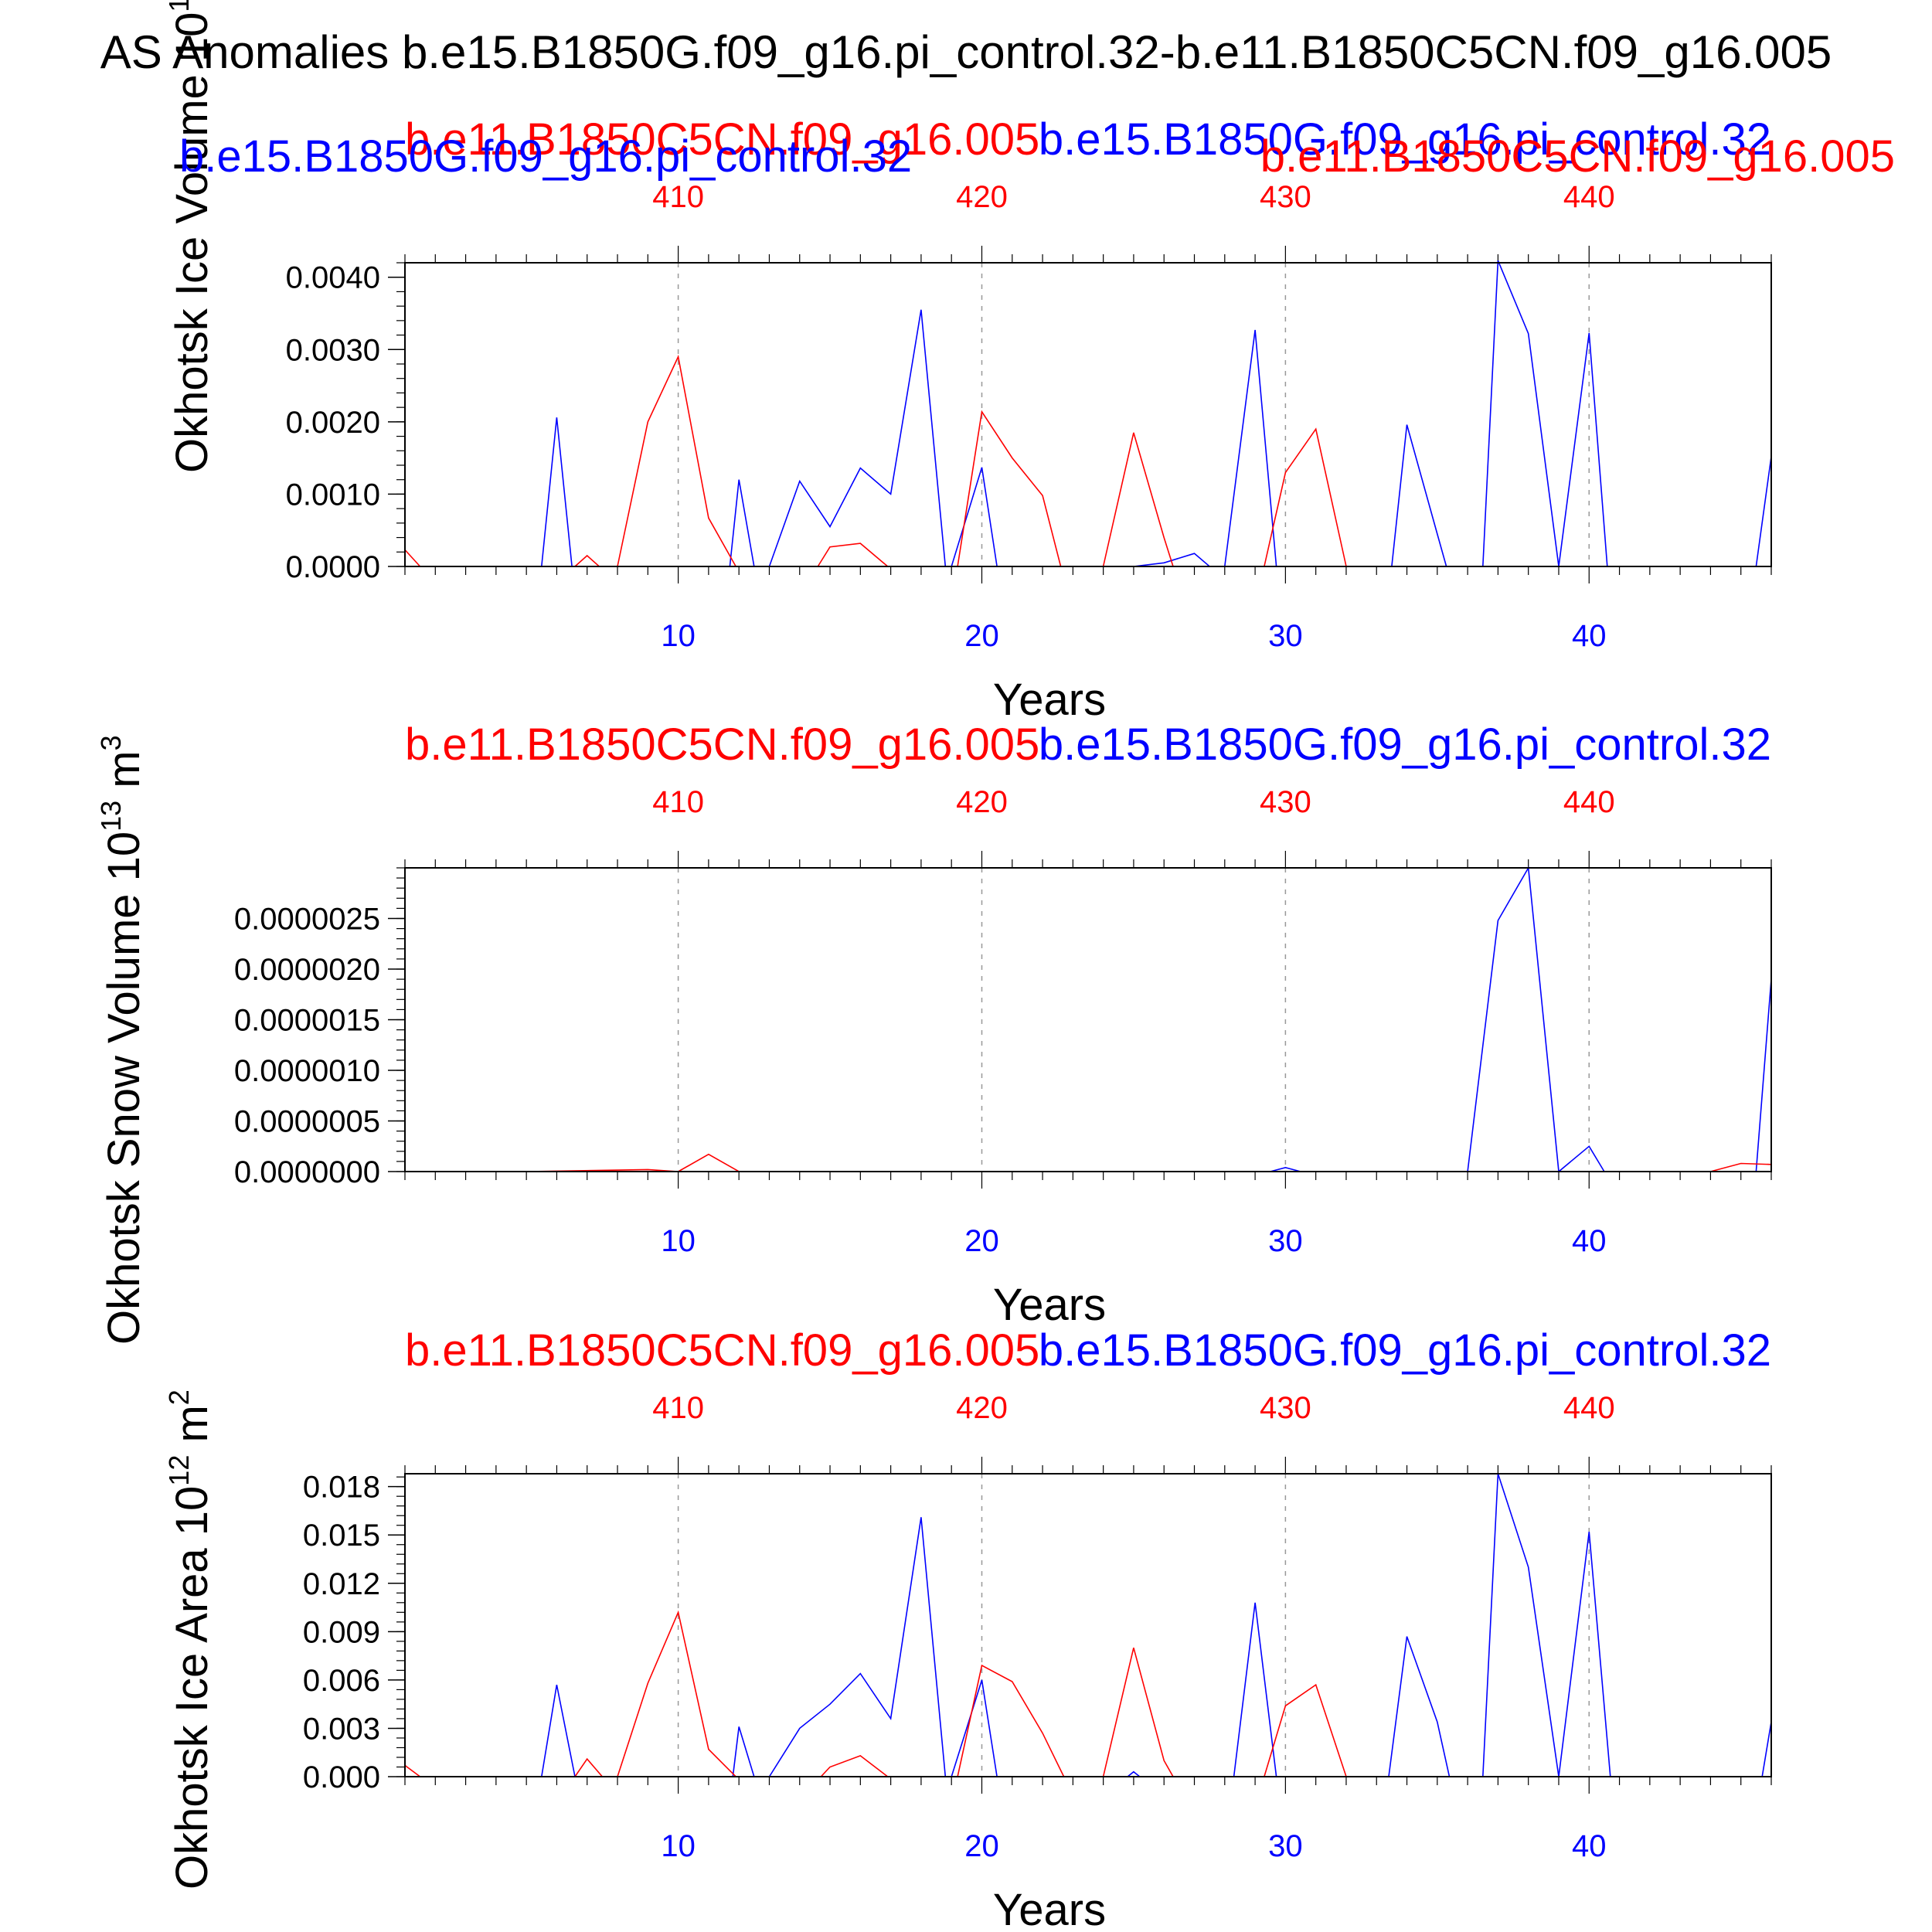  What do you see at coordinates (342, 1777) in the screenshot?
I see `y-tick-label: 0.000` at bounding box center [342, 1777].